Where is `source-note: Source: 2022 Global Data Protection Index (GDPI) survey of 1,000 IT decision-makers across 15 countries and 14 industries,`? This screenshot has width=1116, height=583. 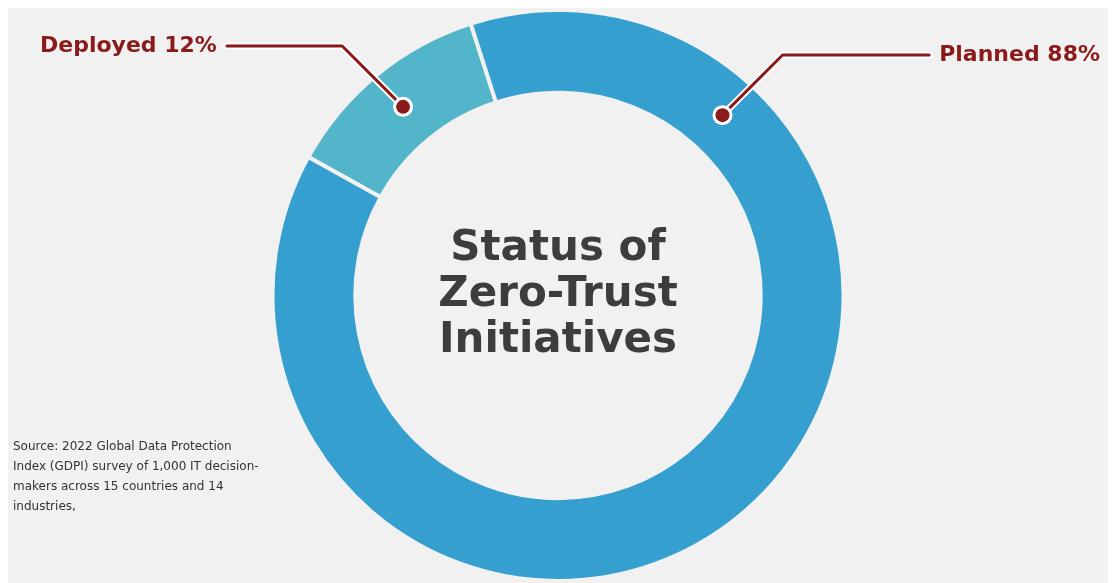 source-note: Source: 2022 Global Data Protection Index (GDPI) survey of 1,000 IT decision-makers across 15 countries and 14 industries, is located at coordinates (136, 476).